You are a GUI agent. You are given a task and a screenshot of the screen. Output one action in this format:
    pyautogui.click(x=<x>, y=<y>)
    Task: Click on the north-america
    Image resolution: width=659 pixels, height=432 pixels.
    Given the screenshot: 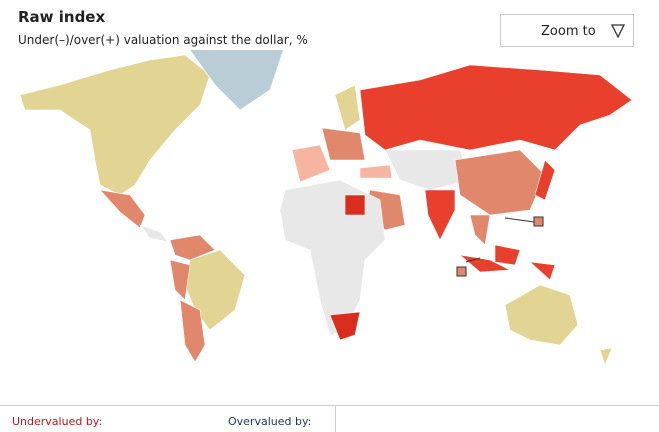 What is the action you would take?
    pyautogui.click(x=115, y=125)
    